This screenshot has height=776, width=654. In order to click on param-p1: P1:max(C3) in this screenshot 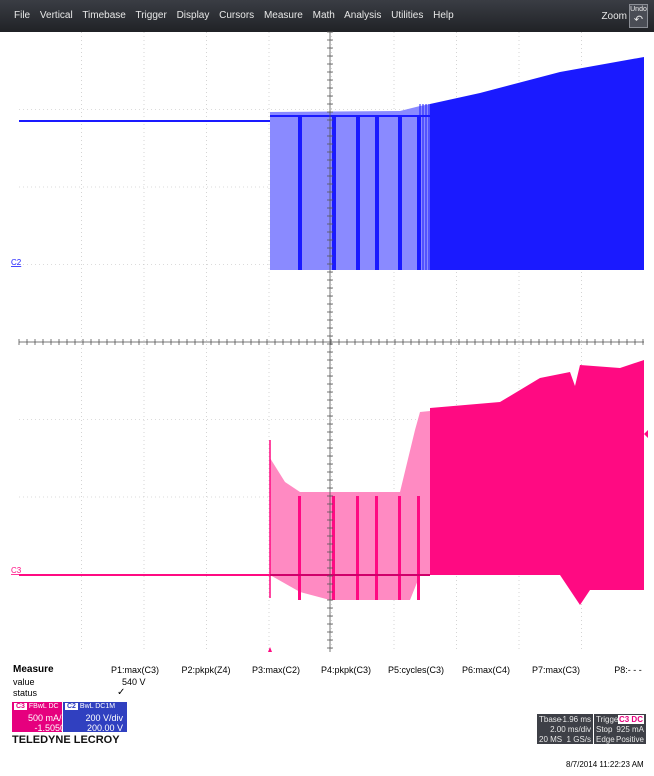, I will do `click(135, 670)`.